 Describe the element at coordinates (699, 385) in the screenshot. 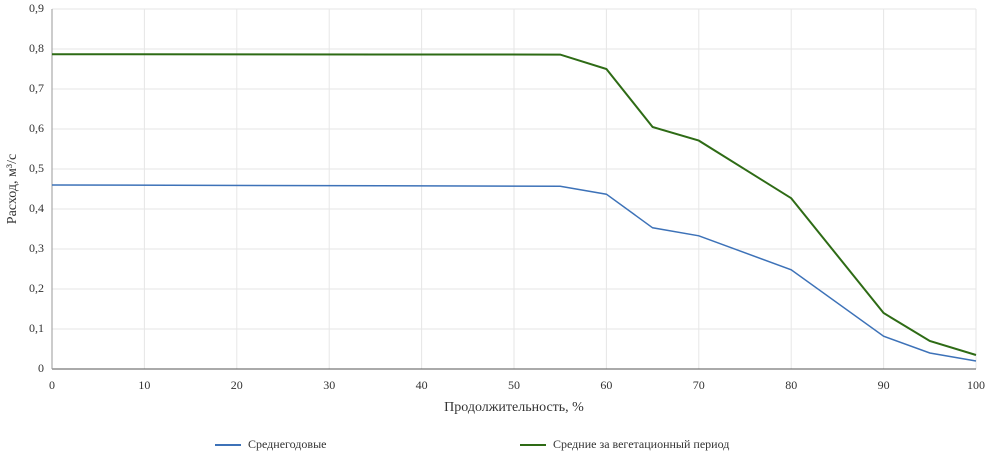

I see `x-tick-label: 70` at that location.